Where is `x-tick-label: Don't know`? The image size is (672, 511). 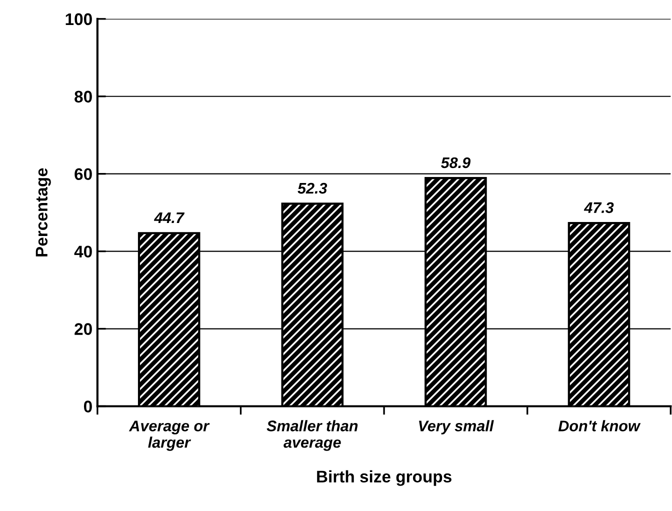 x-tick-label: Don't know is located at coordinates (599, 426).